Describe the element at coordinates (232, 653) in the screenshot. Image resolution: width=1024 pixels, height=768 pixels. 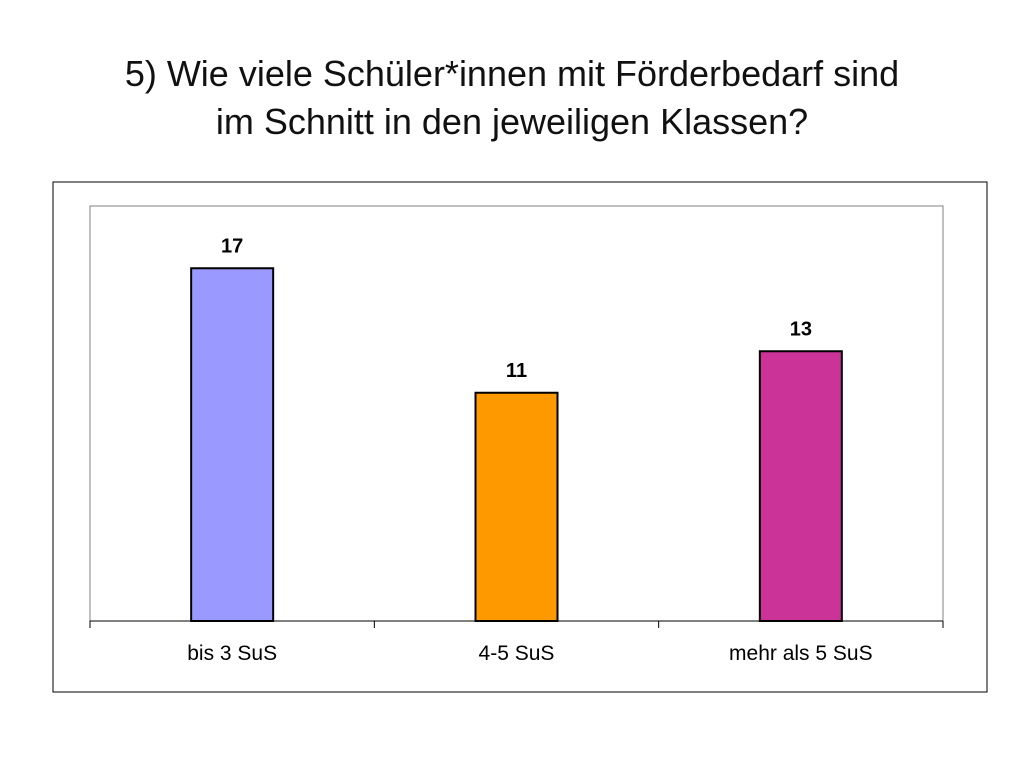
I see `x-tick-label-1: bis 3 SuS` at that location.